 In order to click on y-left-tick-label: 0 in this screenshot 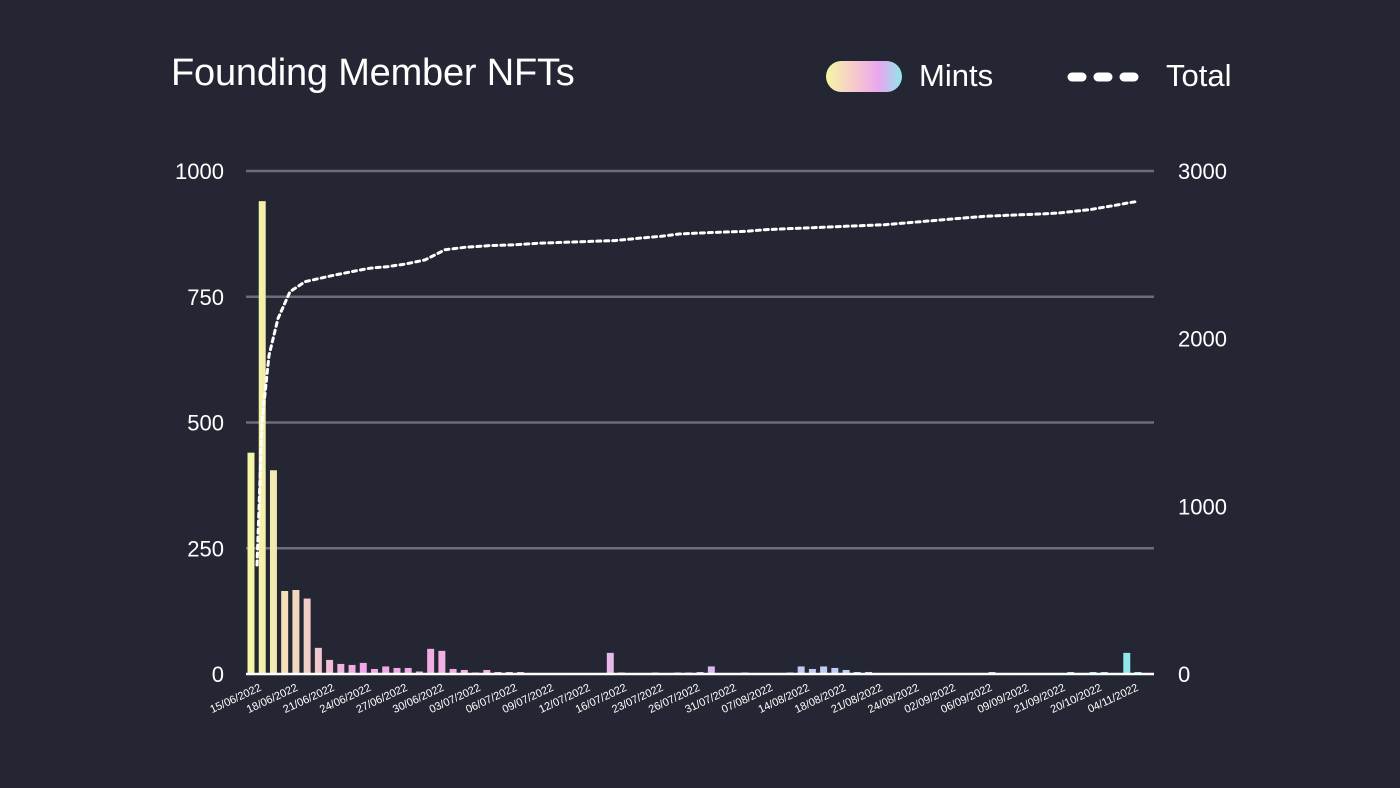, I will do `click(218, 674)`.